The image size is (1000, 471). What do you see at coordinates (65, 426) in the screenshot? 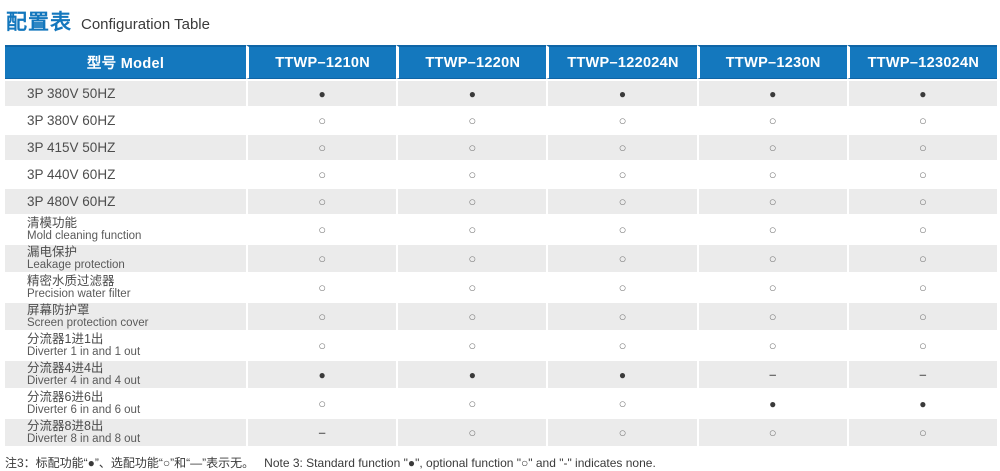
I see `row-label-zh: 分流器8进8出` at bounding box center [65, 426].